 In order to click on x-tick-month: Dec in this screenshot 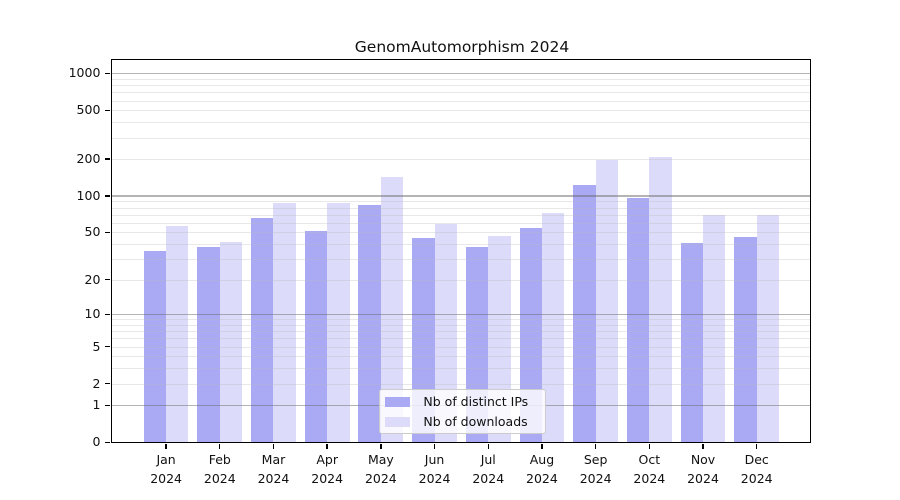, I will do `click(756, 460)`.